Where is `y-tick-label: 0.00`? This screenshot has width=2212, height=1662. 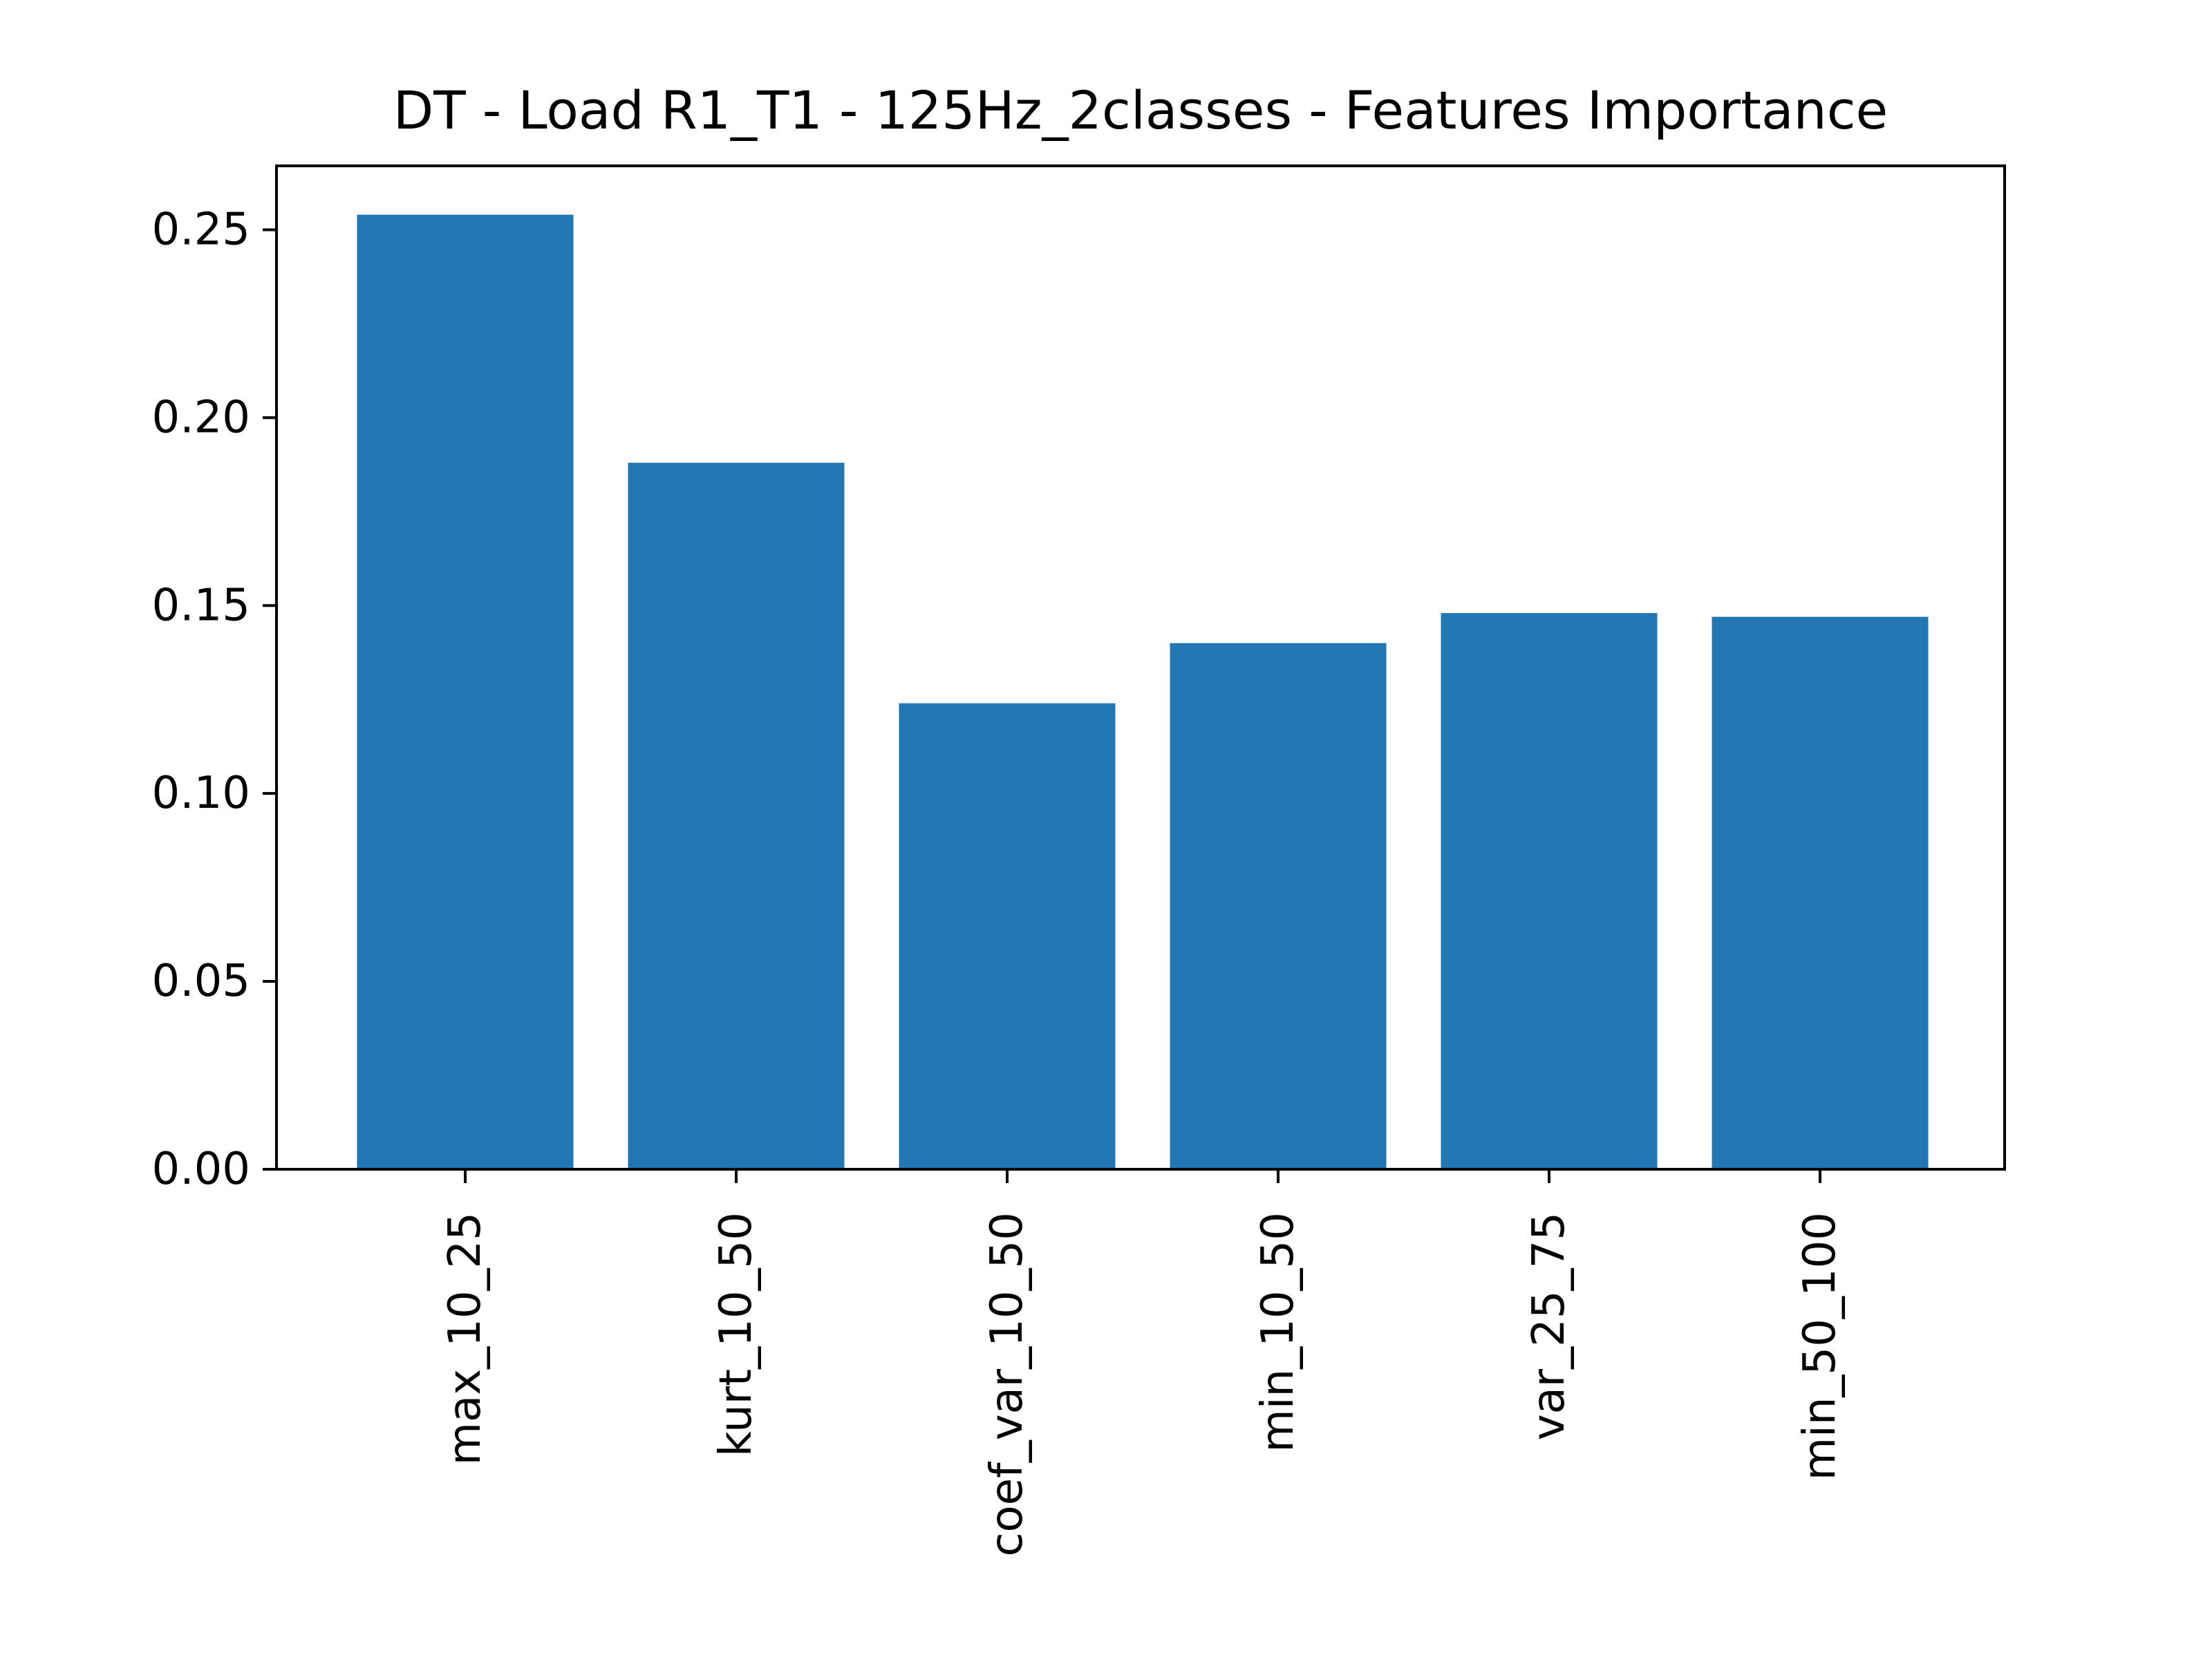
y-tick-label: 0.00 is located at coordinates (201, 1170).